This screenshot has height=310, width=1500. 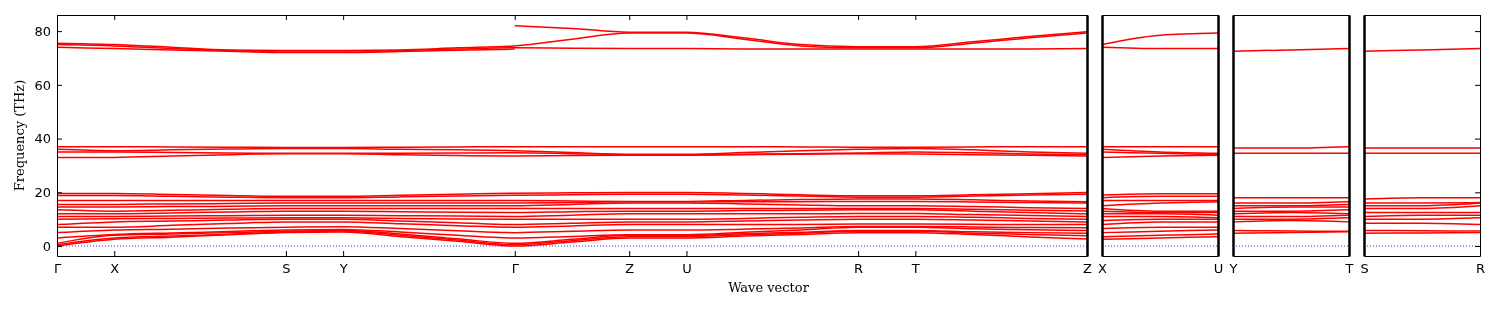 I want to click on y-tick-label: 20, so click(x=42, y=192).